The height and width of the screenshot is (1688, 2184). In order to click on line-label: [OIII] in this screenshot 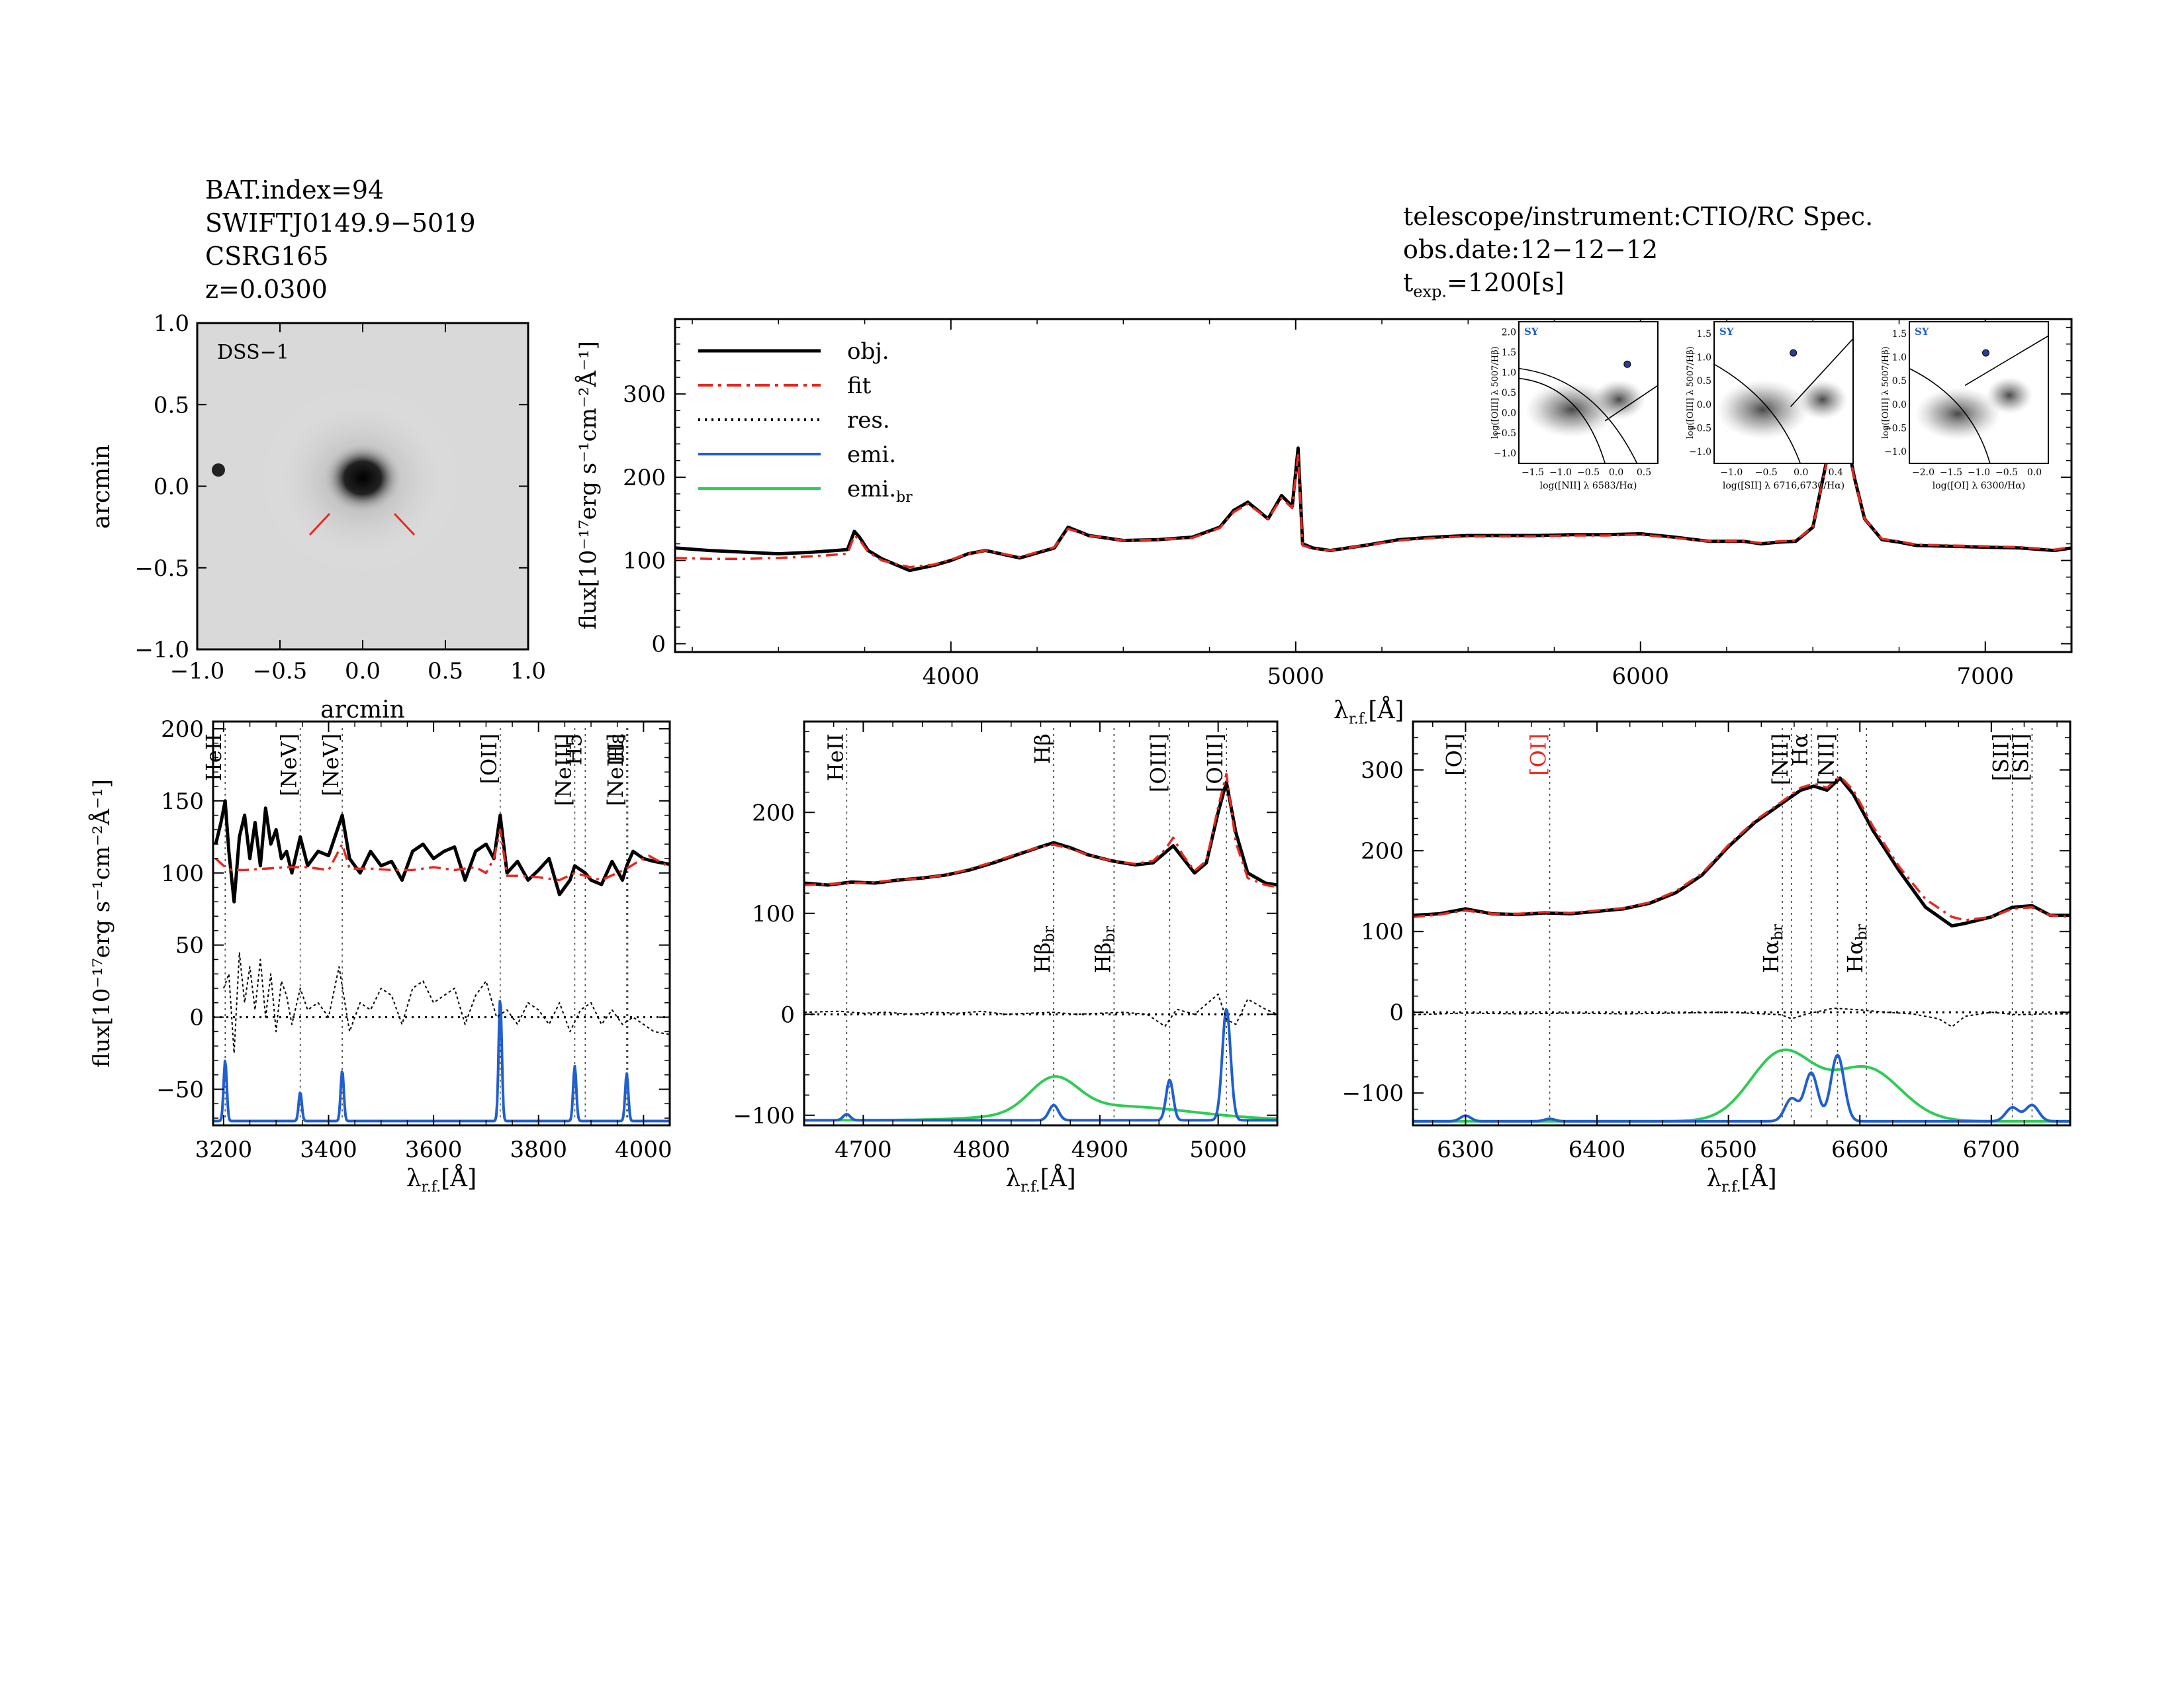, I will do `click(1158, 762)`.